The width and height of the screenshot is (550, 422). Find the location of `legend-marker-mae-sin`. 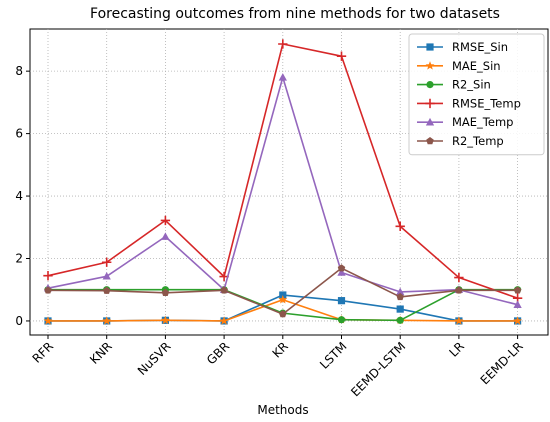

legend-marker-mae-sin is located at coordinates (430, 65).